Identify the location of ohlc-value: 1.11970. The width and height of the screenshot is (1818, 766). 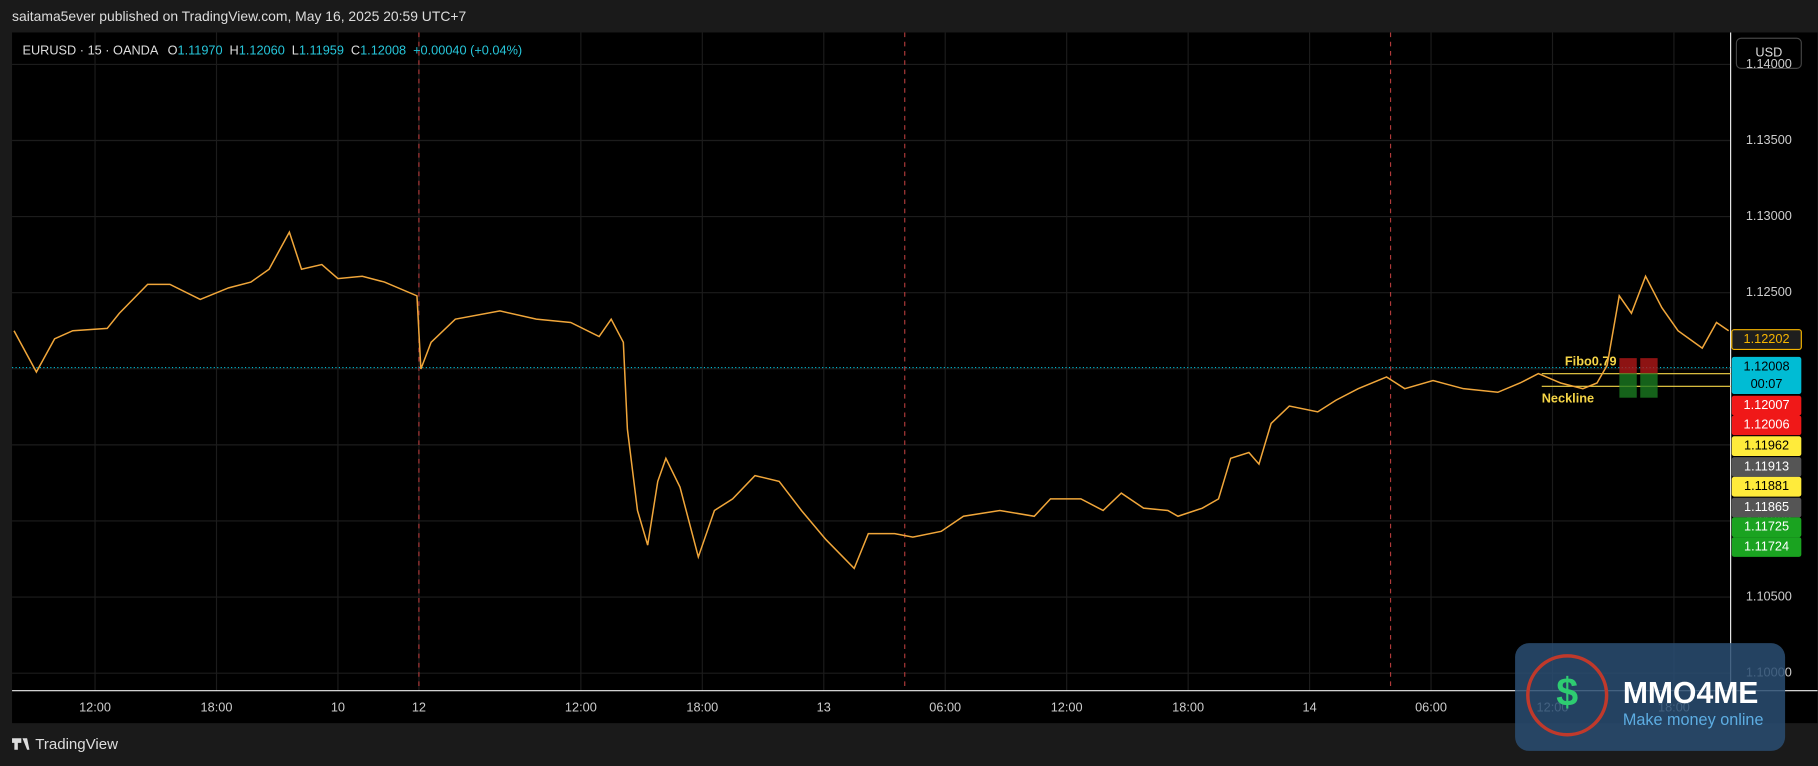
(200, 49).